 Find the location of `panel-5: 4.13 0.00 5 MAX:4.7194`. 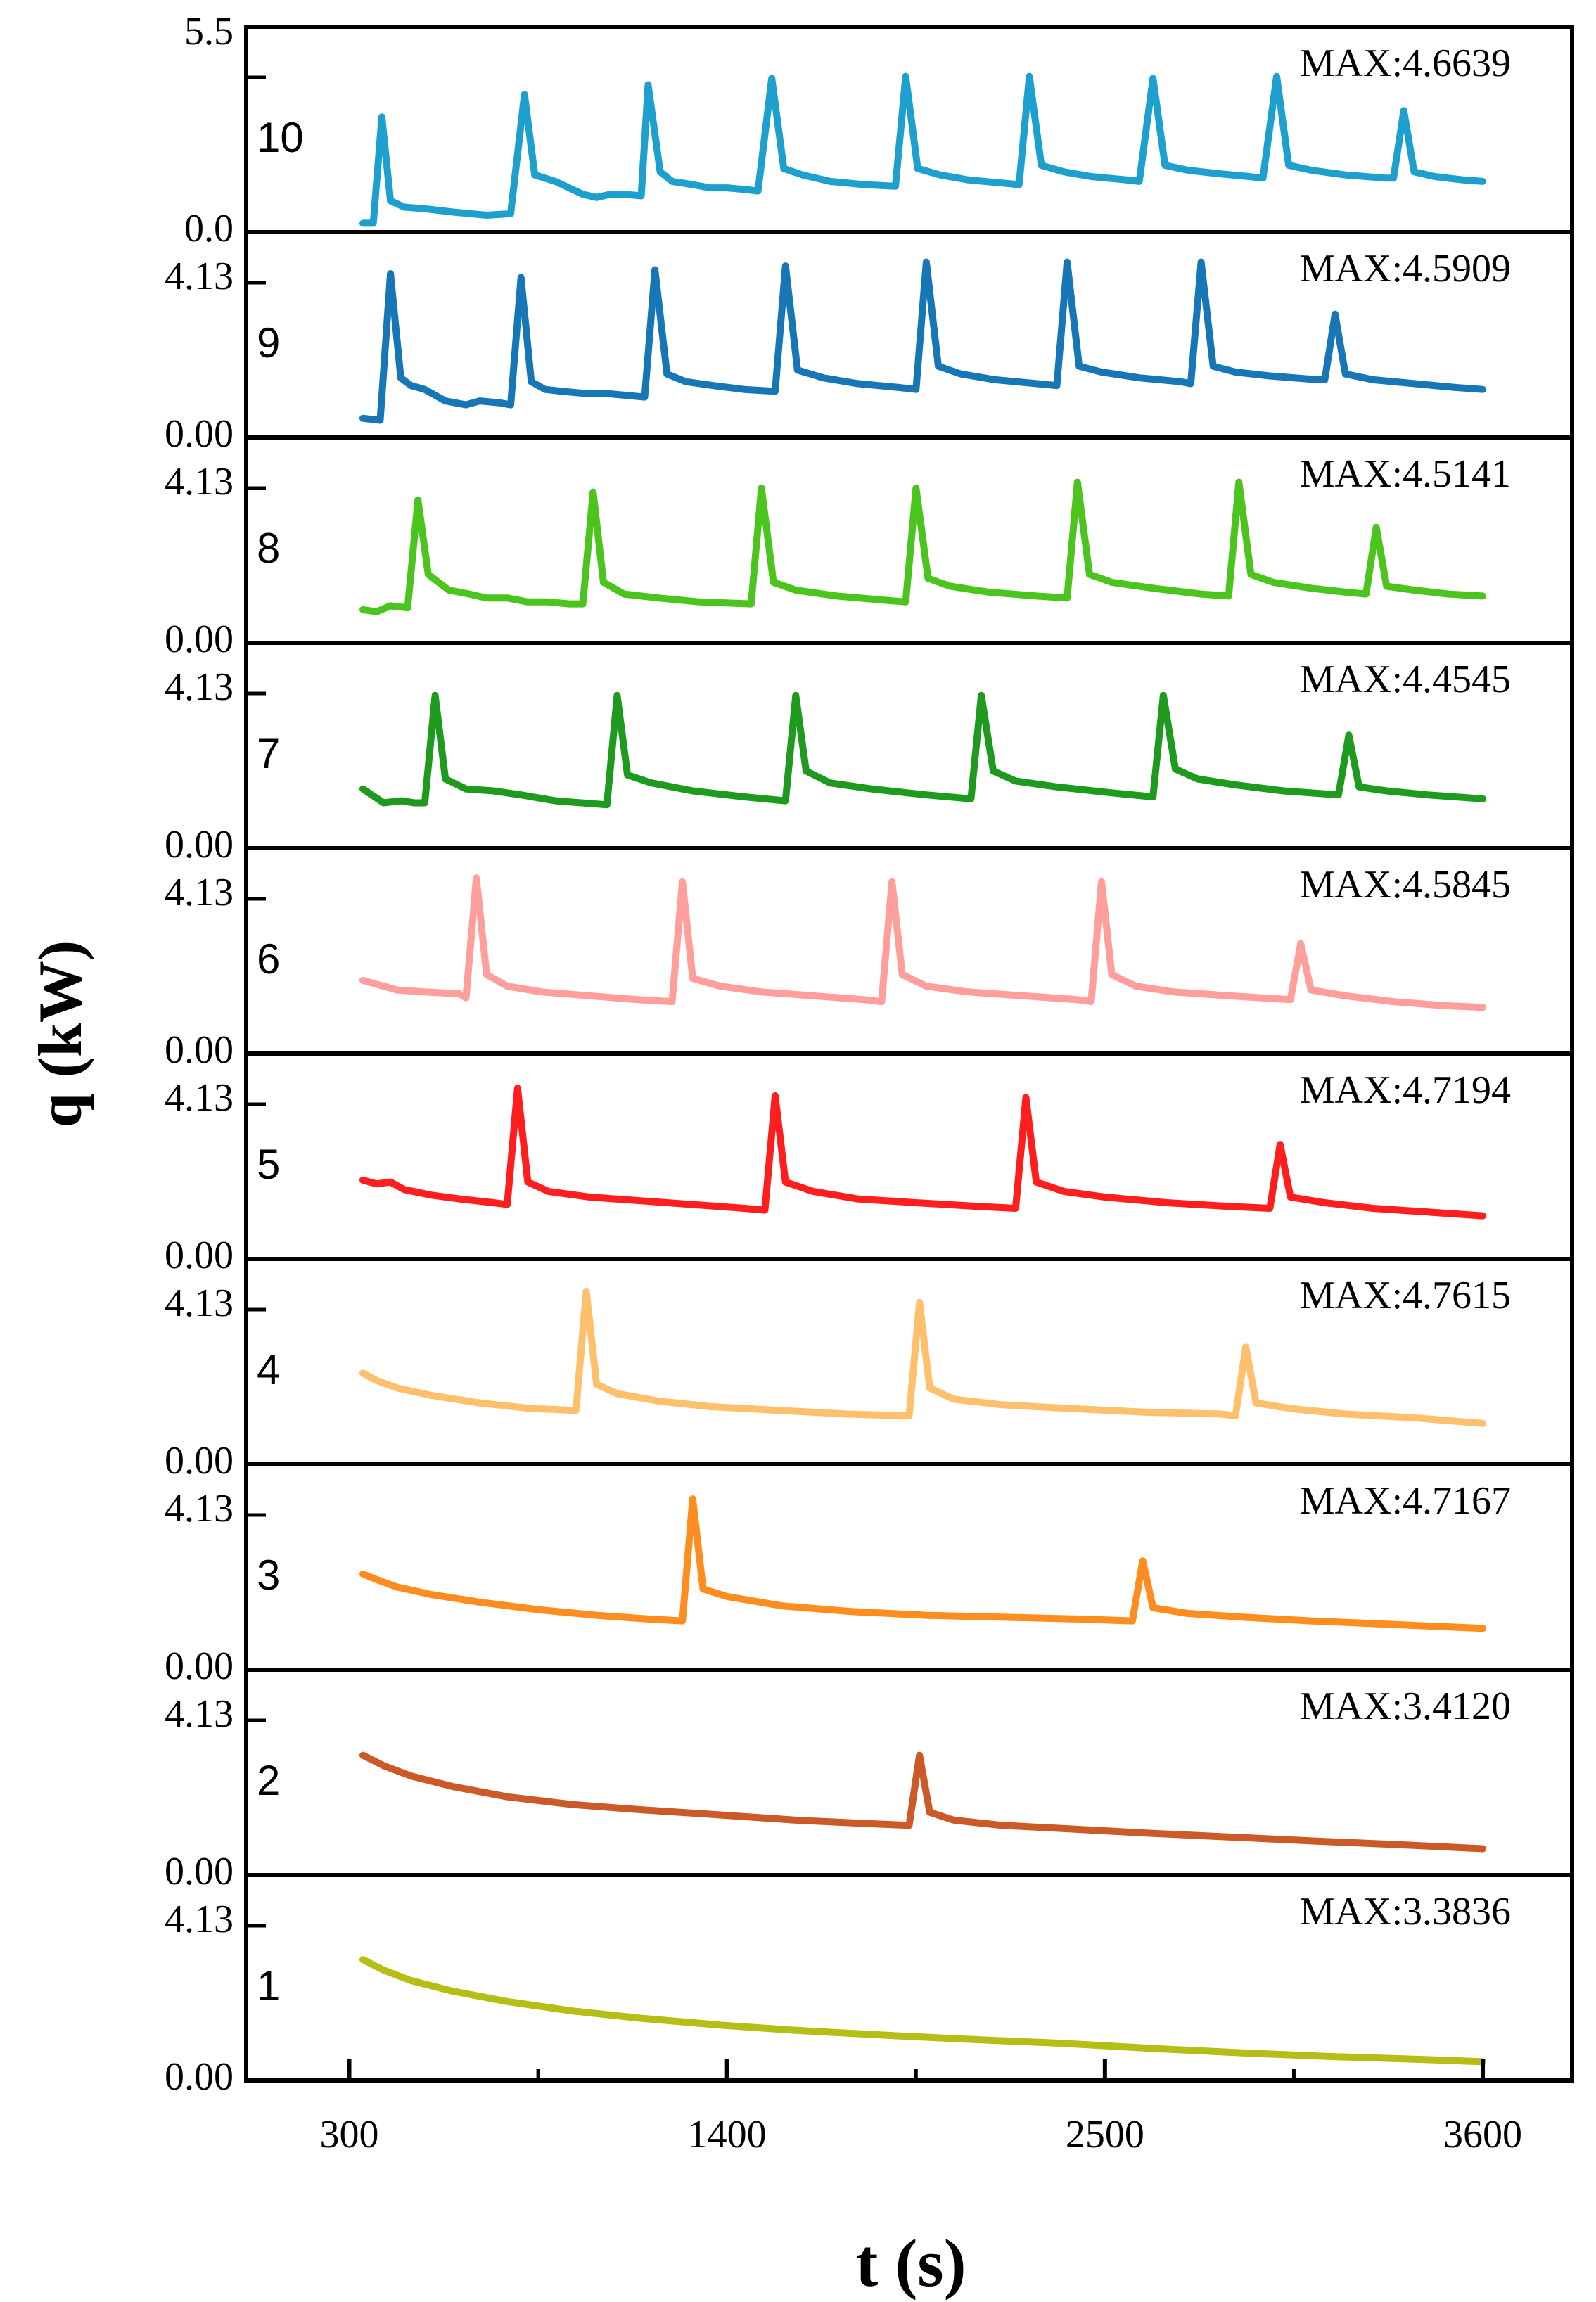

panel-5: 4.13 0.00 5 MAX:4.7194 is located at coordinates (869, 1164).